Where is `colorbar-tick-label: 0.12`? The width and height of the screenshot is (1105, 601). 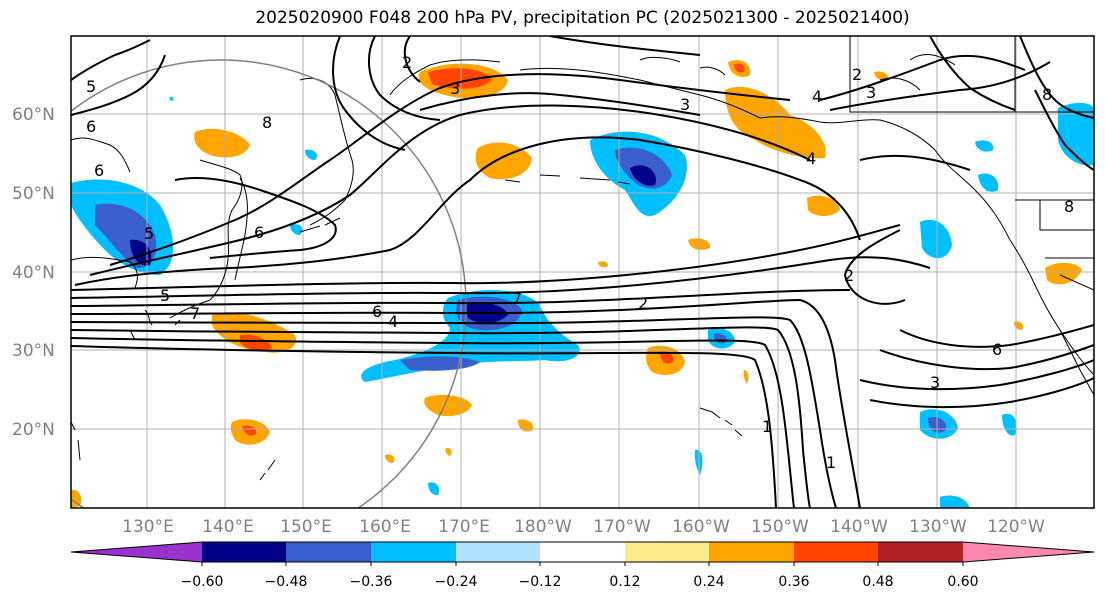
colorbar-tick-label: 0.12 is located at coordinates (624, 582).